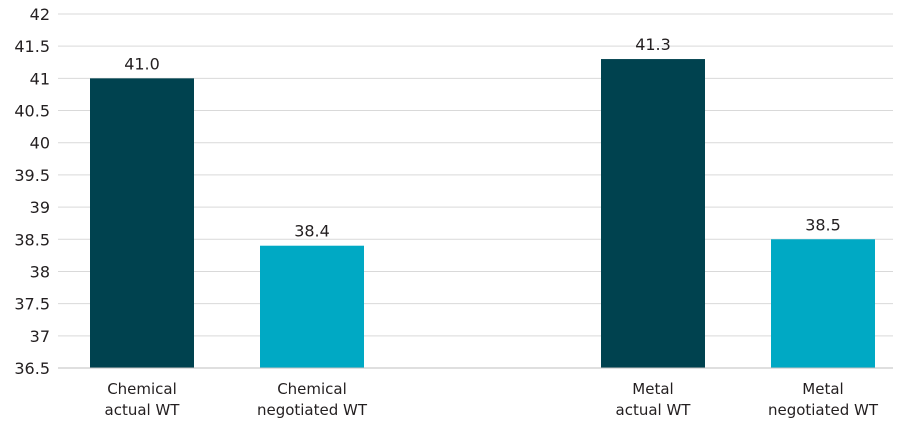  What do you see at coordinates (312, 399) in the screenshot?
I see `x-category-label: Chemical negotiated WT` at bounding box center [312, 399].